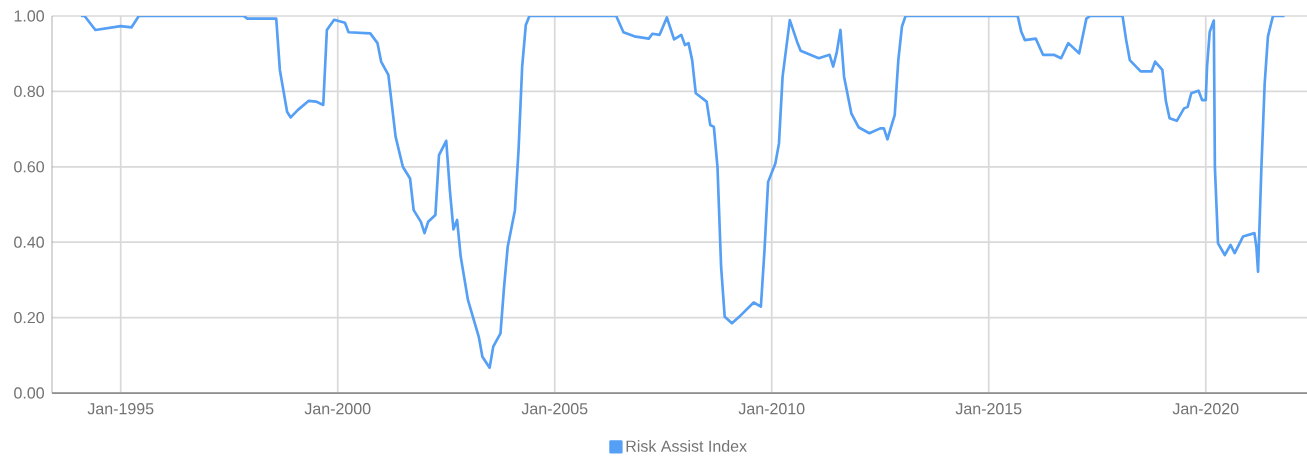  What do you see at coordinates (771, 409) in the screenshot?
I see `x-tick-label: Jan-2010` at bounding box center [771, 409].